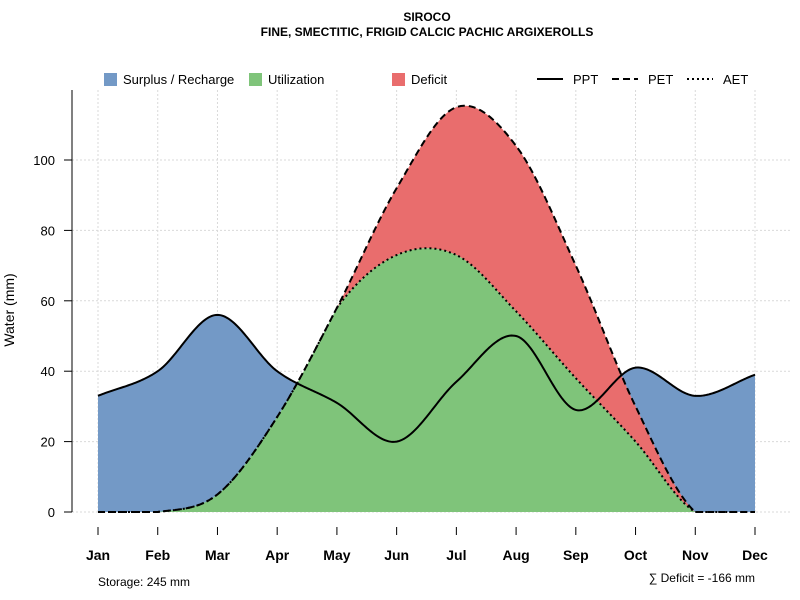 The width and height of the screenshot is (800, 600). What do you see at coordinates (157, 555) in the screenshot?
I see `x-tick-label-feb: Feb` at bounding box center [157, 555].